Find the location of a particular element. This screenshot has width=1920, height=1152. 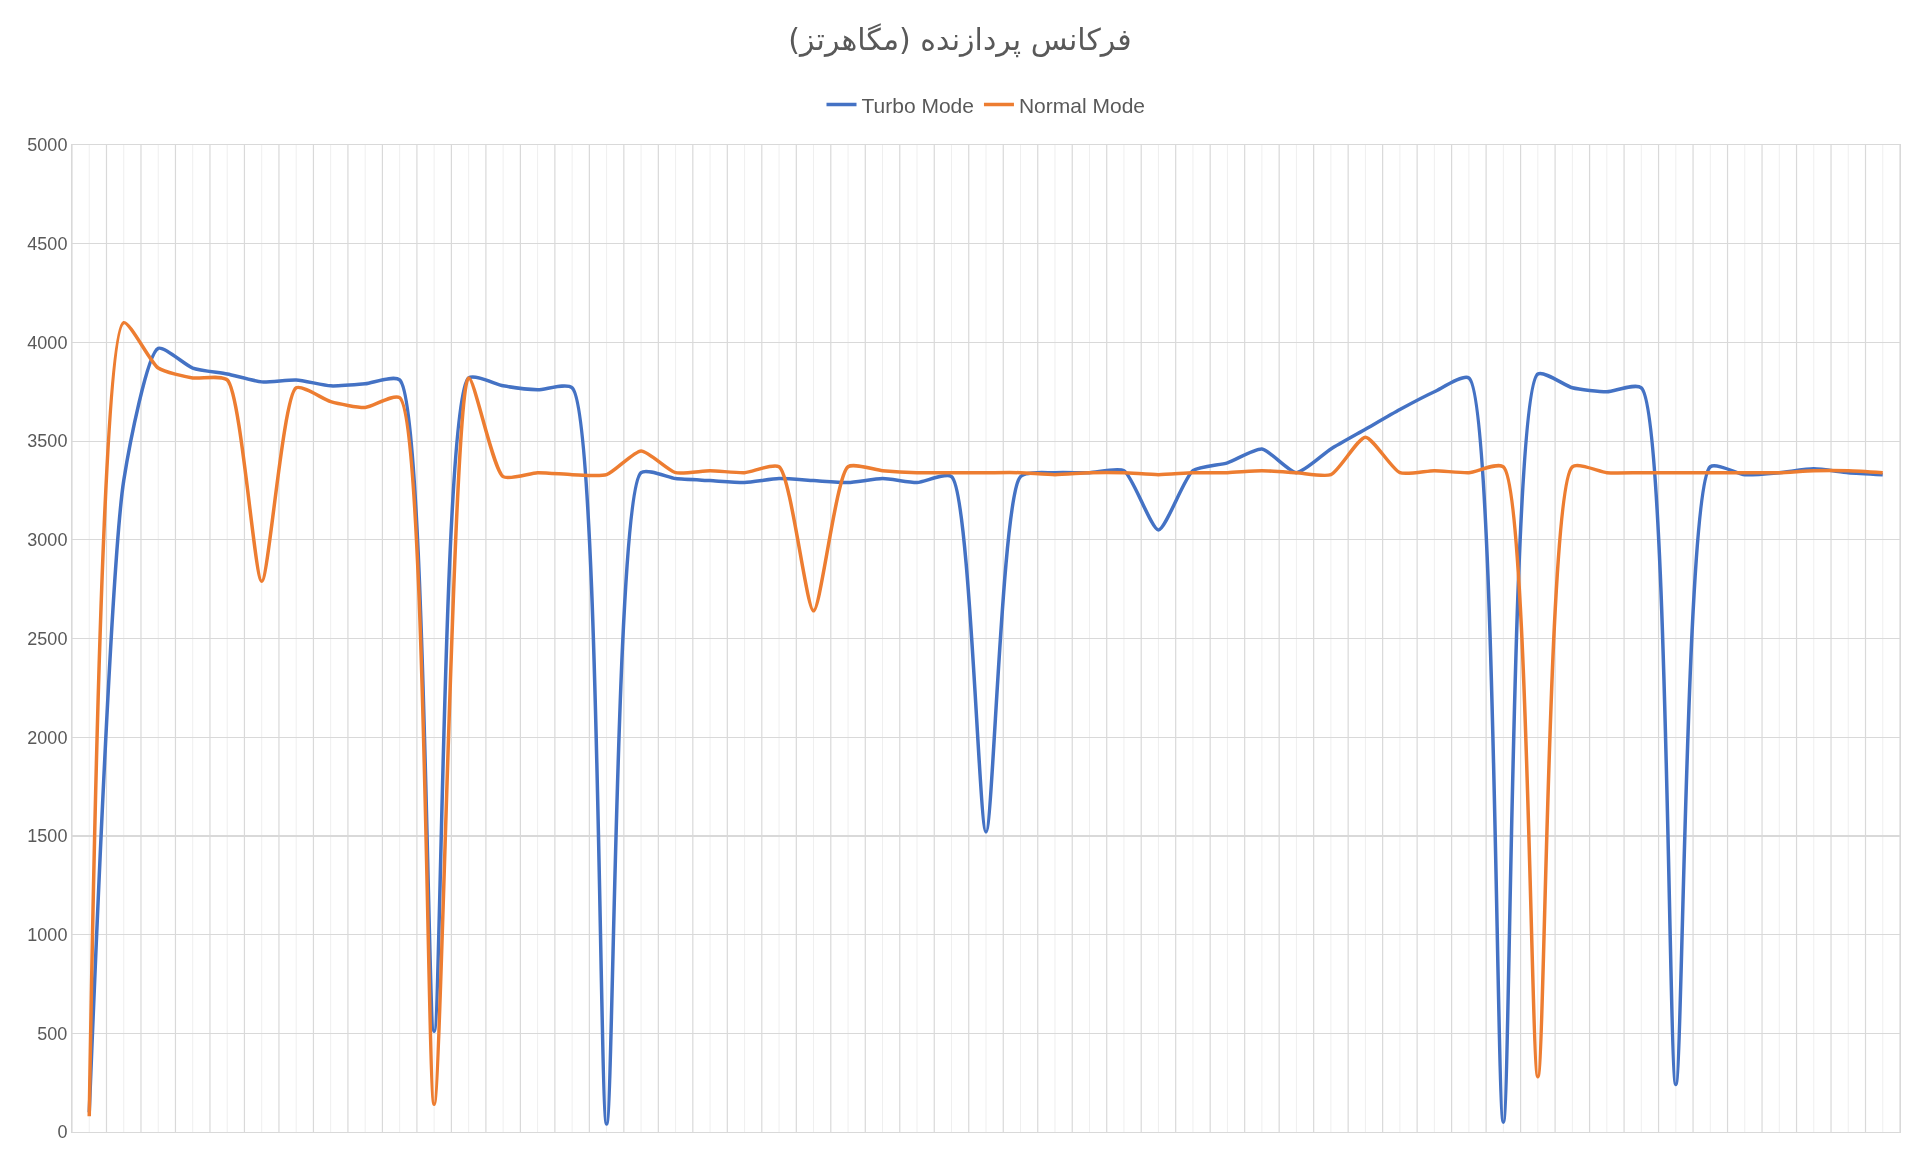

chart-title: فرکانس پردازنده (مگاهرتز) is located at coordinates (960, 39).